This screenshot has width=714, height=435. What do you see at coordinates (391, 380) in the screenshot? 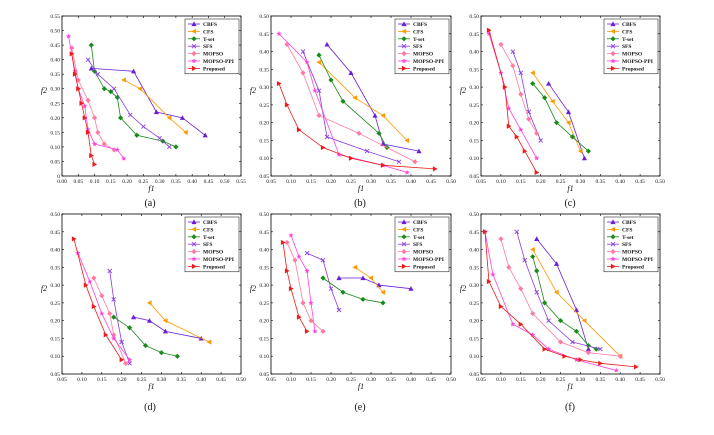
I see `x-tick-label: 0.35` at bounding box center [391, 380].